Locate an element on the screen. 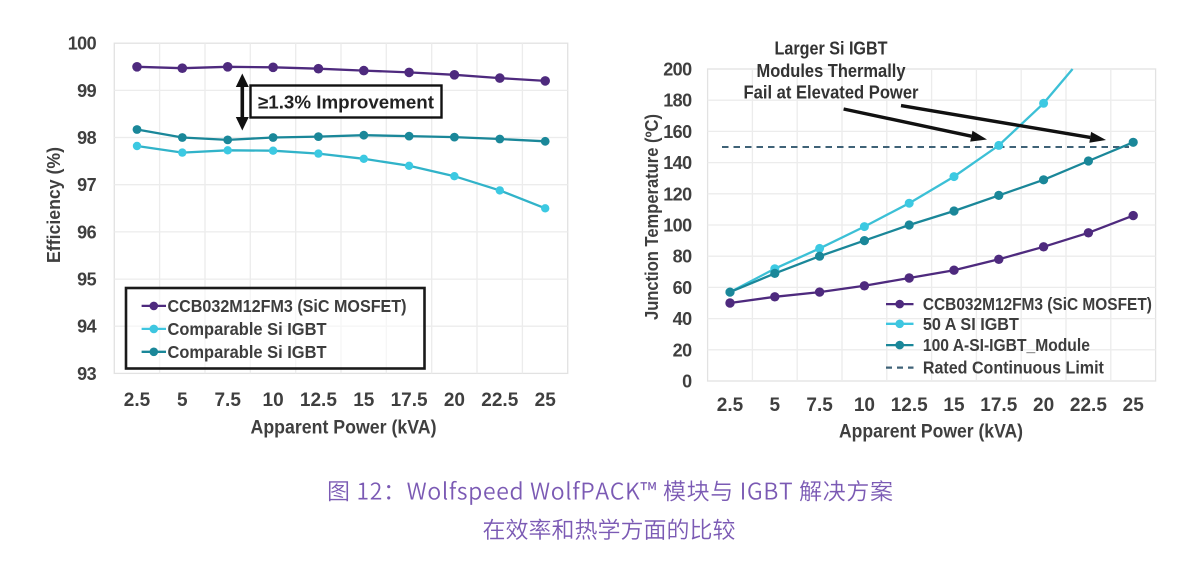  svg-text: 98 is located at coordinates (86, 138).